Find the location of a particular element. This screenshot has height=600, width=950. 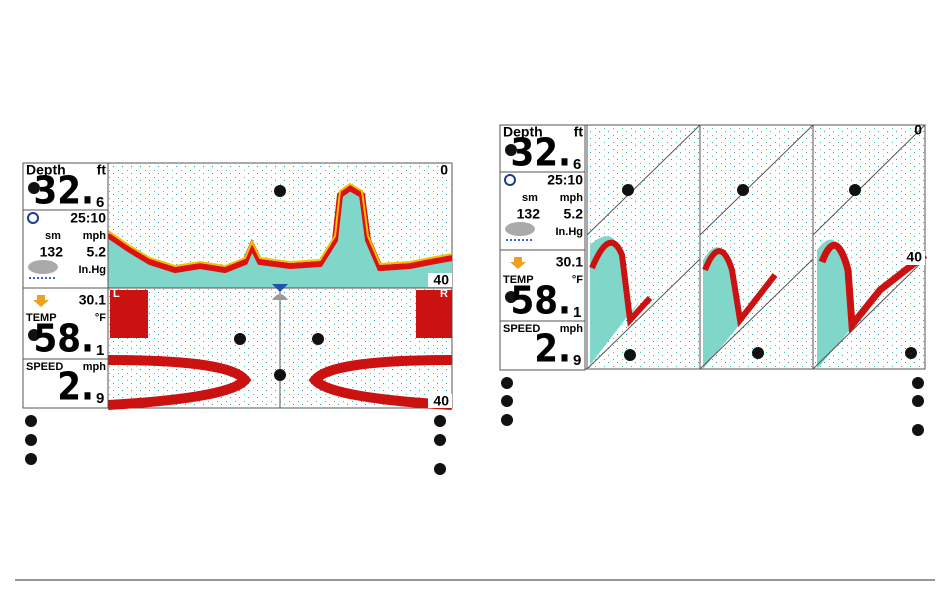

speed-label-unit: mph is located at coordinates (572, 329).